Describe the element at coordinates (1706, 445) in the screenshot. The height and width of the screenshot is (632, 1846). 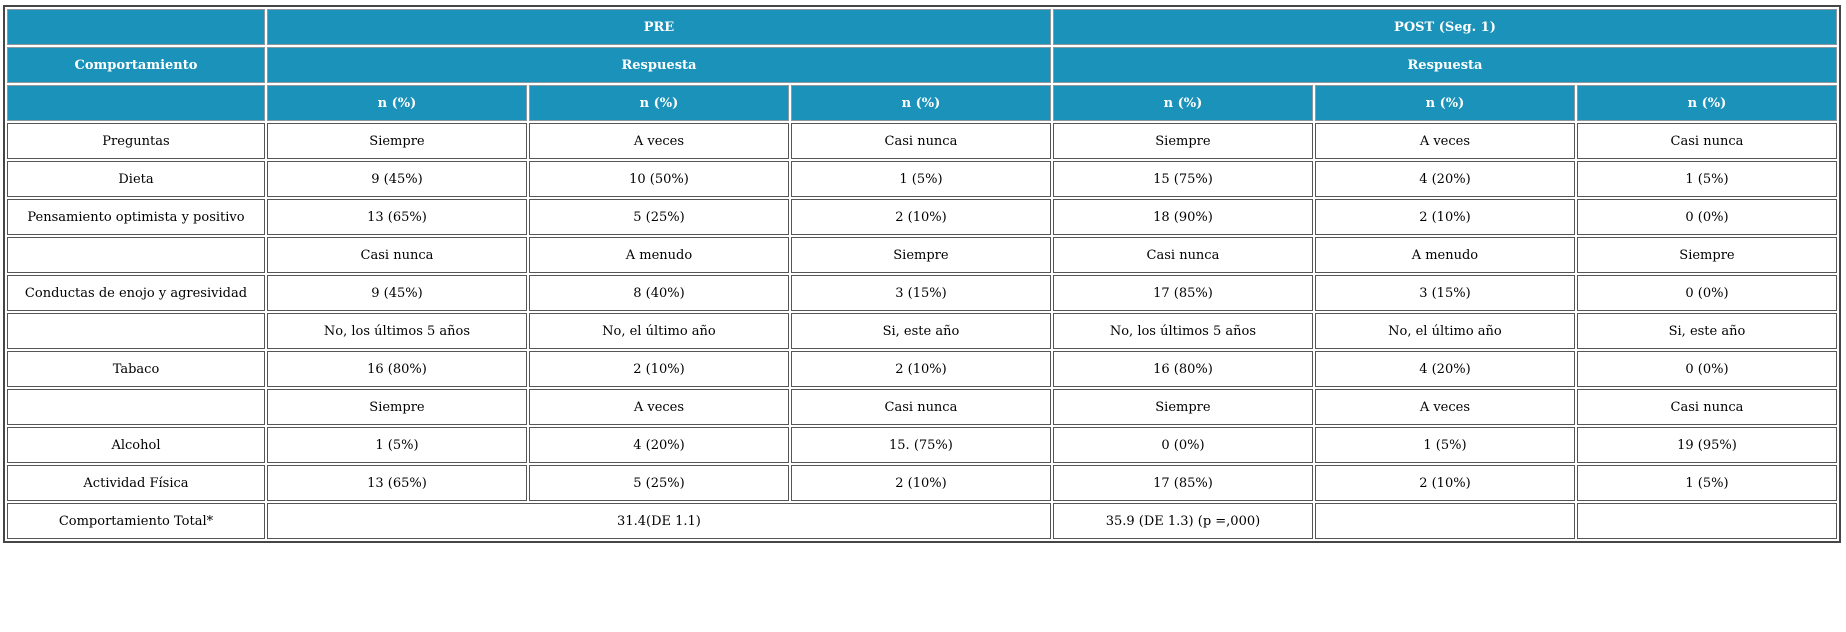
I see `table-cell: 19 (95%)` at that location.